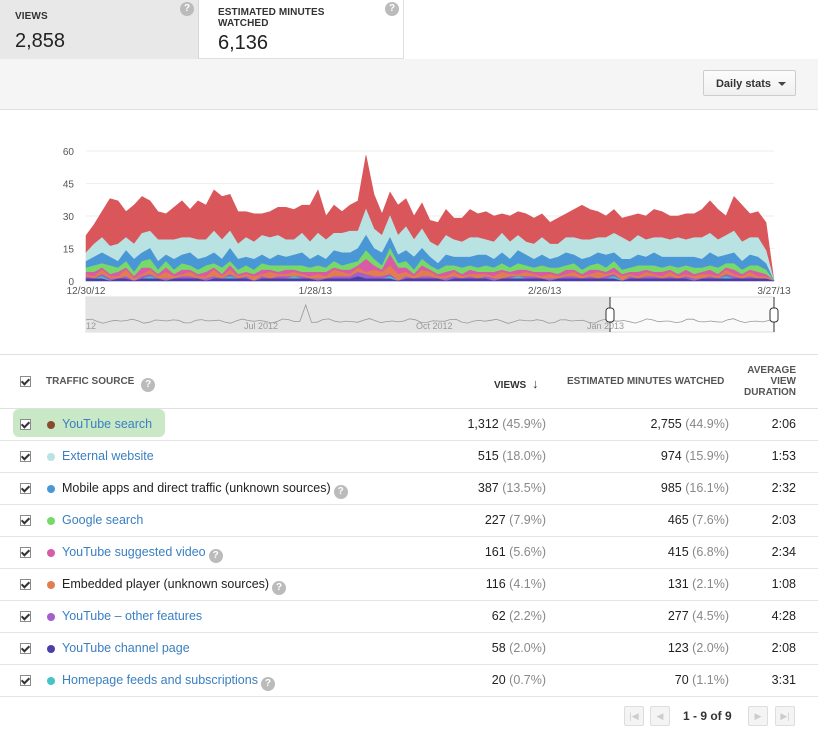 The height and width of the screenshot is (734, 818). I want to click on daily-stats-dropdown: Daily stats, so click(749, 83).